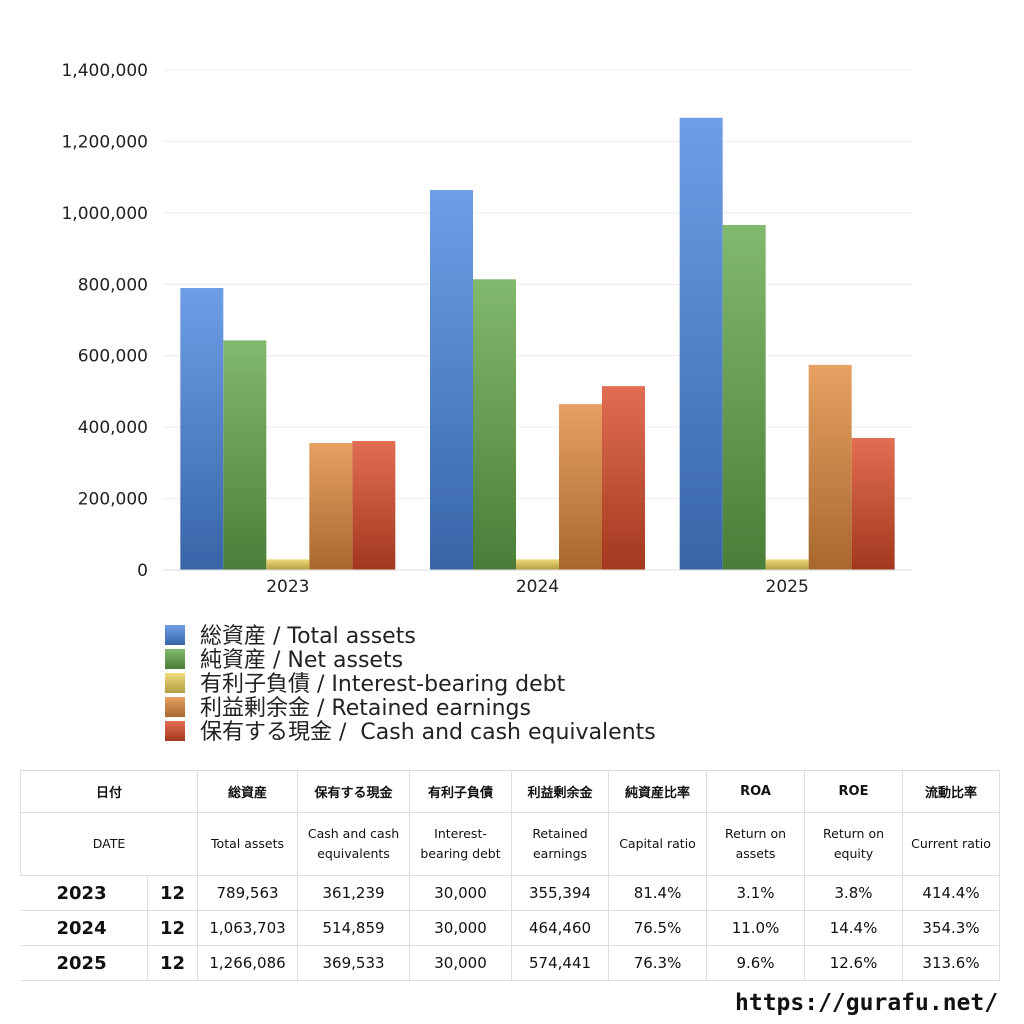  Describe the element at coordinates (461, 844) in the screenshot. I see `table-cell: Interest-bearing debt` at that location.